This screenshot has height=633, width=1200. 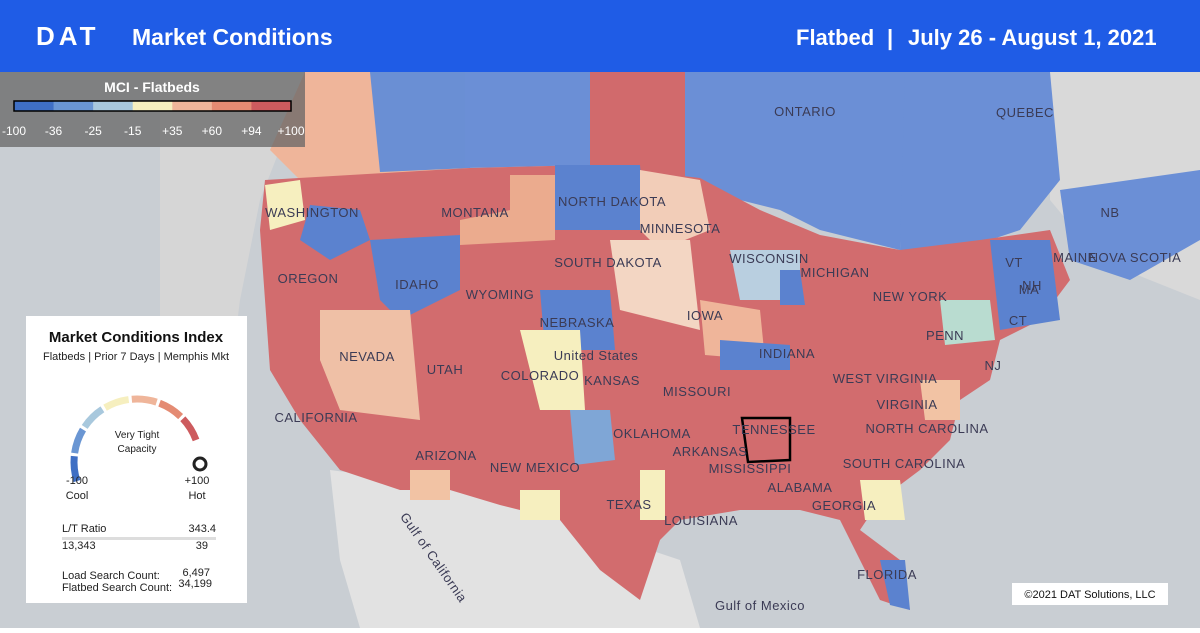 I want to click on map-label: CALIFORNIA, so click(x=315, y=417).